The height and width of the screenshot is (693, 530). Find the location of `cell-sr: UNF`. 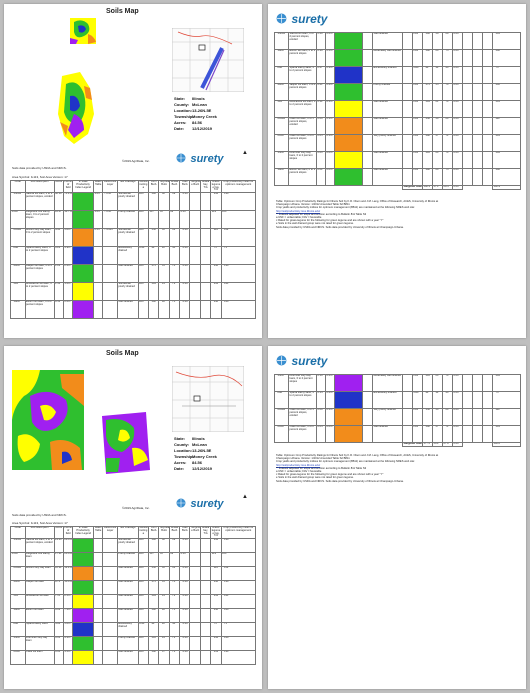

cell-sr: UNF is located at coordinates (417, 400).